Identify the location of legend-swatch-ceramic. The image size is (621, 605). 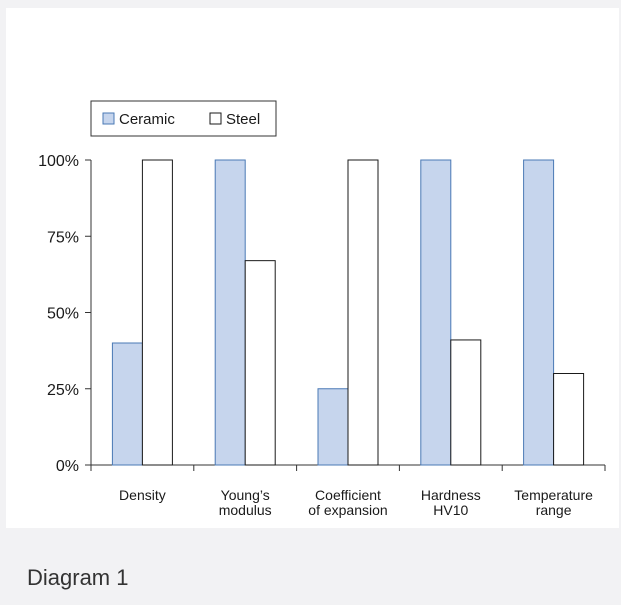
(108, 118).